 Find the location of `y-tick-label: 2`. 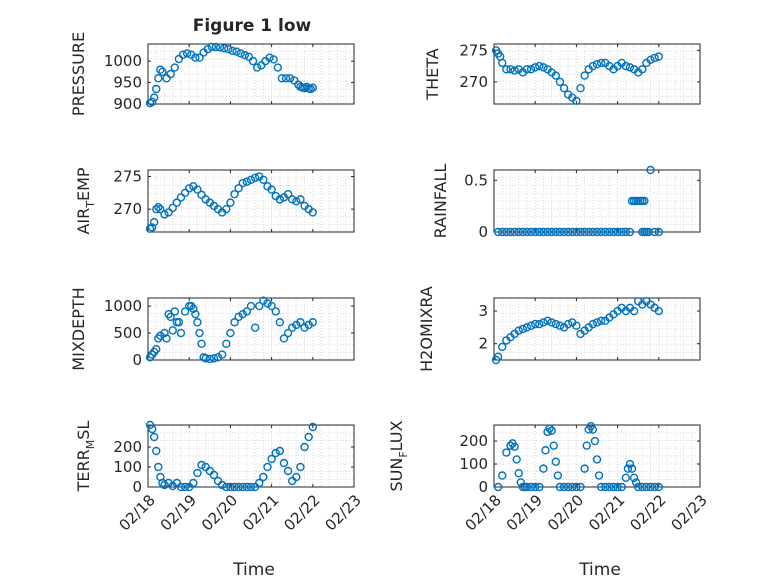

y-tick-label: 2 is located at coordinates (483, 344).